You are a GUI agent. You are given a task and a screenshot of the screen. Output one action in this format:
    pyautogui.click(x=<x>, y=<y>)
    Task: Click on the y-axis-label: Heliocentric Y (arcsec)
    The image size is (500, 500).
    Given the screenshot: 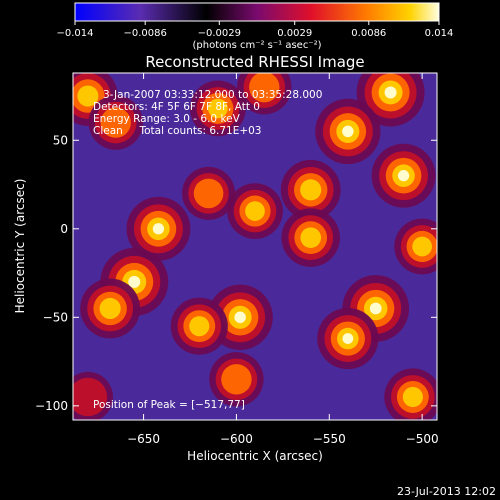 What is the action you would take?
    pyautogui.click(x=20, y=246)
    